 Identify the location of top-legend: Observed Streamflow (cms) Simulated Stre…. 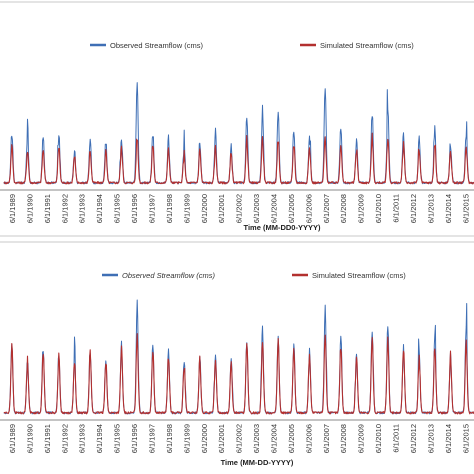
(252, 45).